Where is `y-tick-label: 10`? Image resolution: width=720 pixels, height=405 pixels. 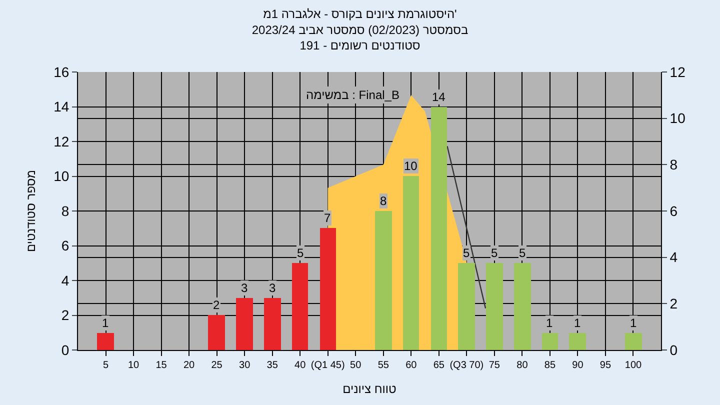 y-tick-label: 10 is located at coordinates (62, 176).